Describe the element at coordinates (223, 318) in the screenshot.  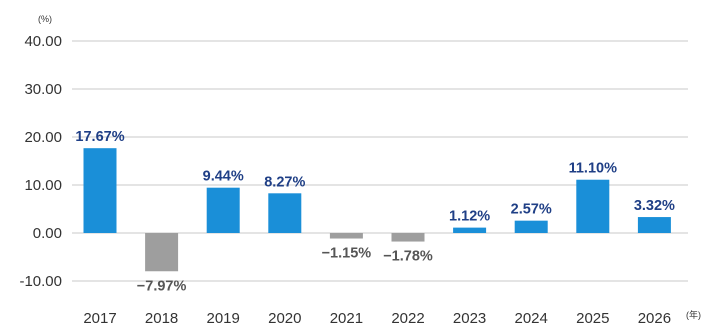
I see `x-tick-label: 2019` at that location.